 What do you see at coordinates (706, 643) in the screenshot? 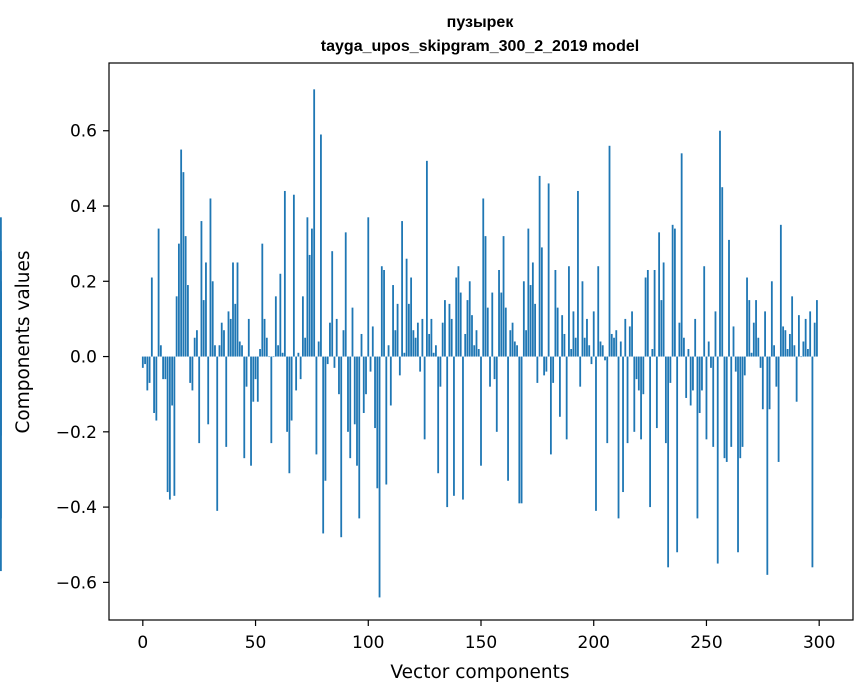
I see `x-tick-label: 250` at bounding box center [706, 643].